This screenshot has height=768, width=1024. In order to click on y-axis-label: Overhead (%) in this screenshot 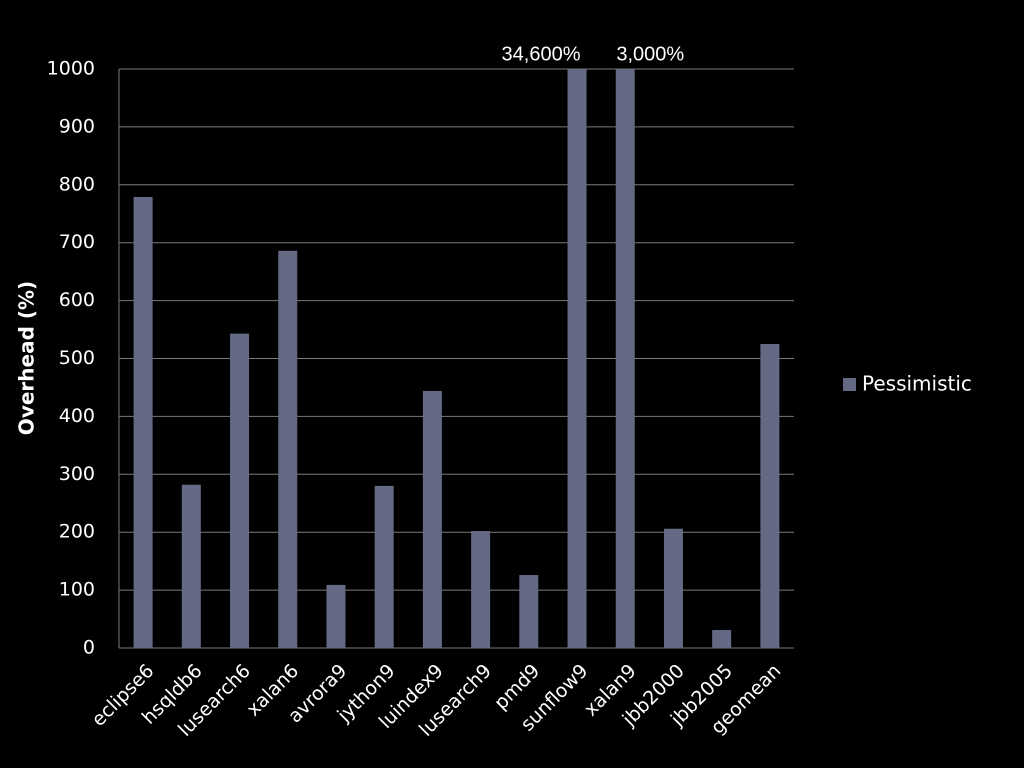, I will do `click(27, 358)`.